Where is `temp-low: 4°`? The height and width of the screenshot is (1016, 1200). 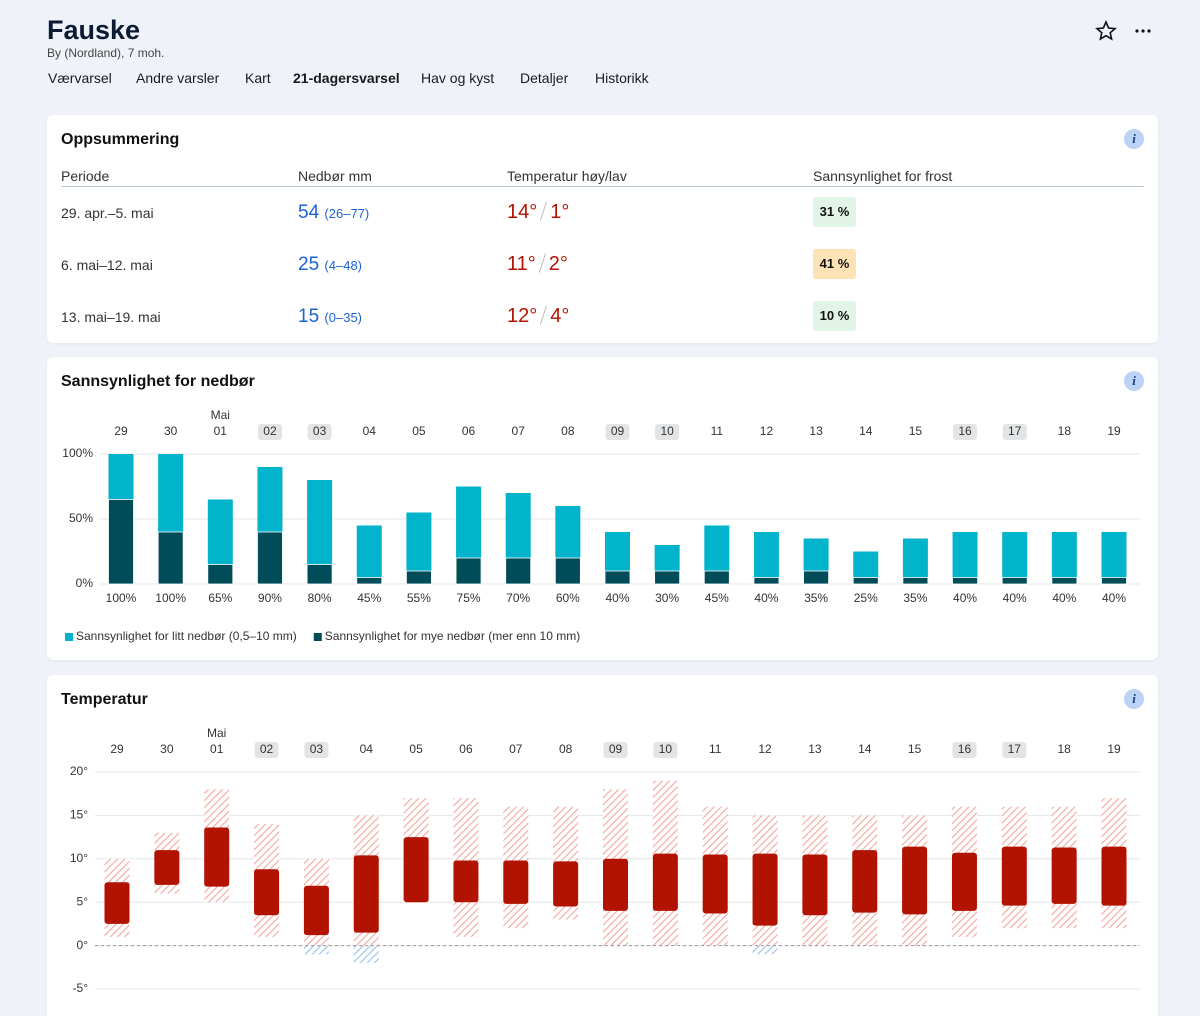 temp-low: 4° is located at coordinates (560, 316).